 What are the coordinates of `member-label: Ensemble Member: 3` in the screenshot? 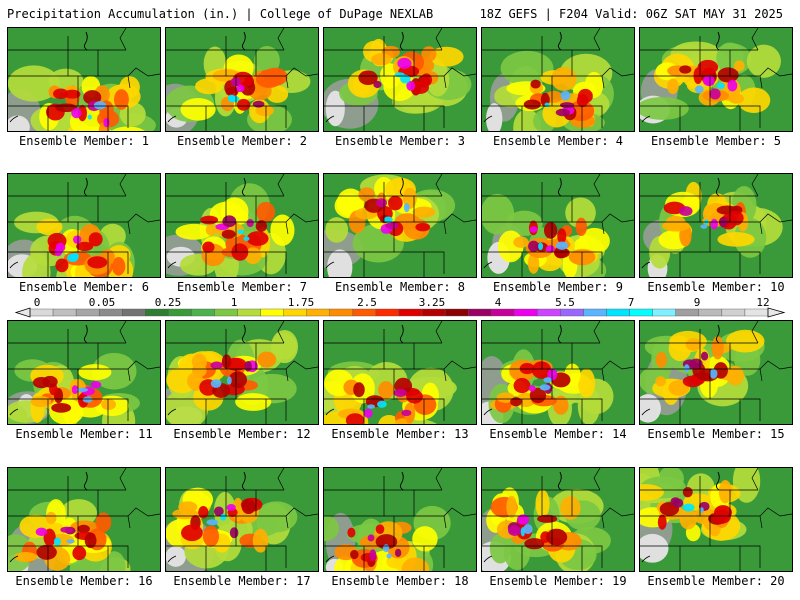 It's located at (400, 141).